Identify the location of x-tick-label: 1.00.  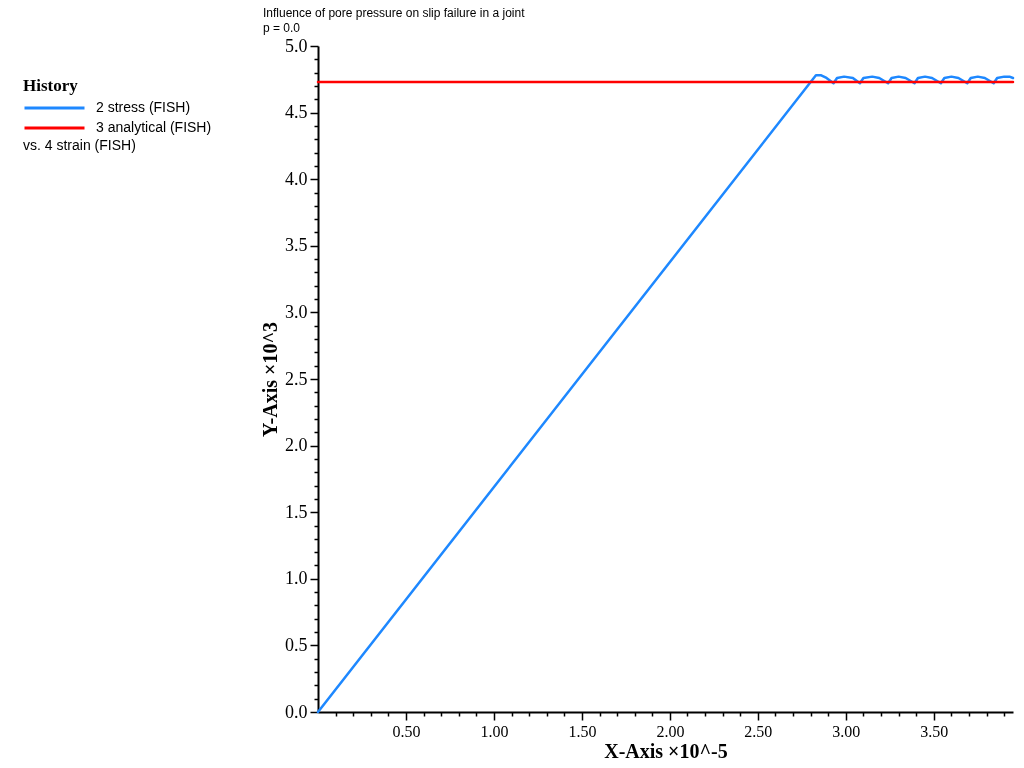
(494, 731).